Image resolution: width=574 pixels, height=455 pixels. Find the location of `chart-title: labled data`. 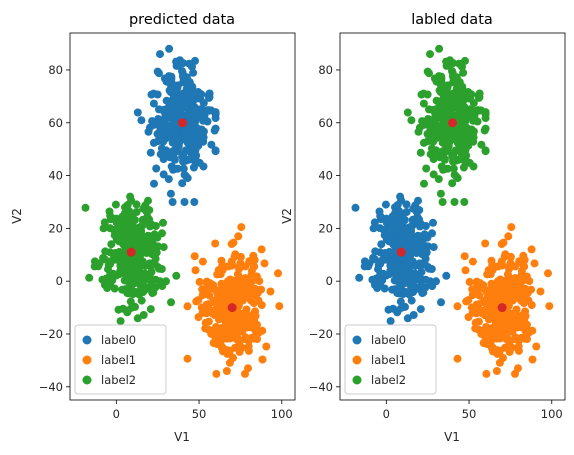

chart-title: labled data is located at coordinates (452, 20).